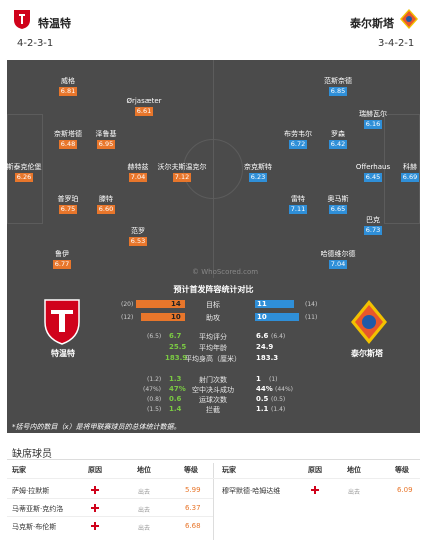  I want to click on player-link: 穆罕默德·哈姆达维, so click(251, 491).